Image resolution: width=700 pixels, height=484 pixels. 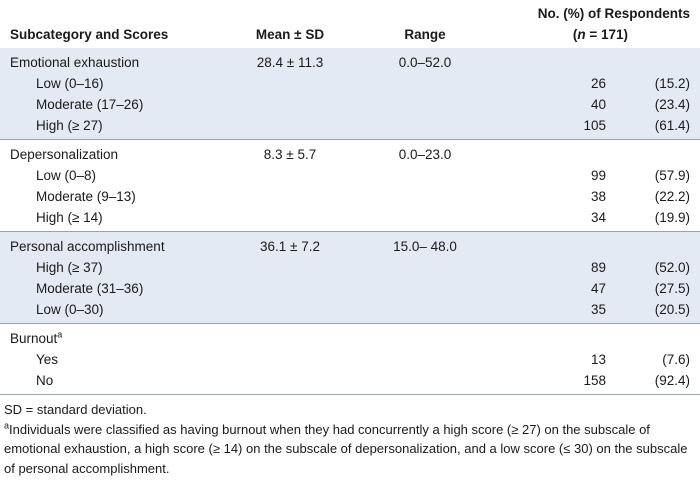 I want to click on footnote-abbreviation: SD = standard deviation., so click(x=75, y=409).